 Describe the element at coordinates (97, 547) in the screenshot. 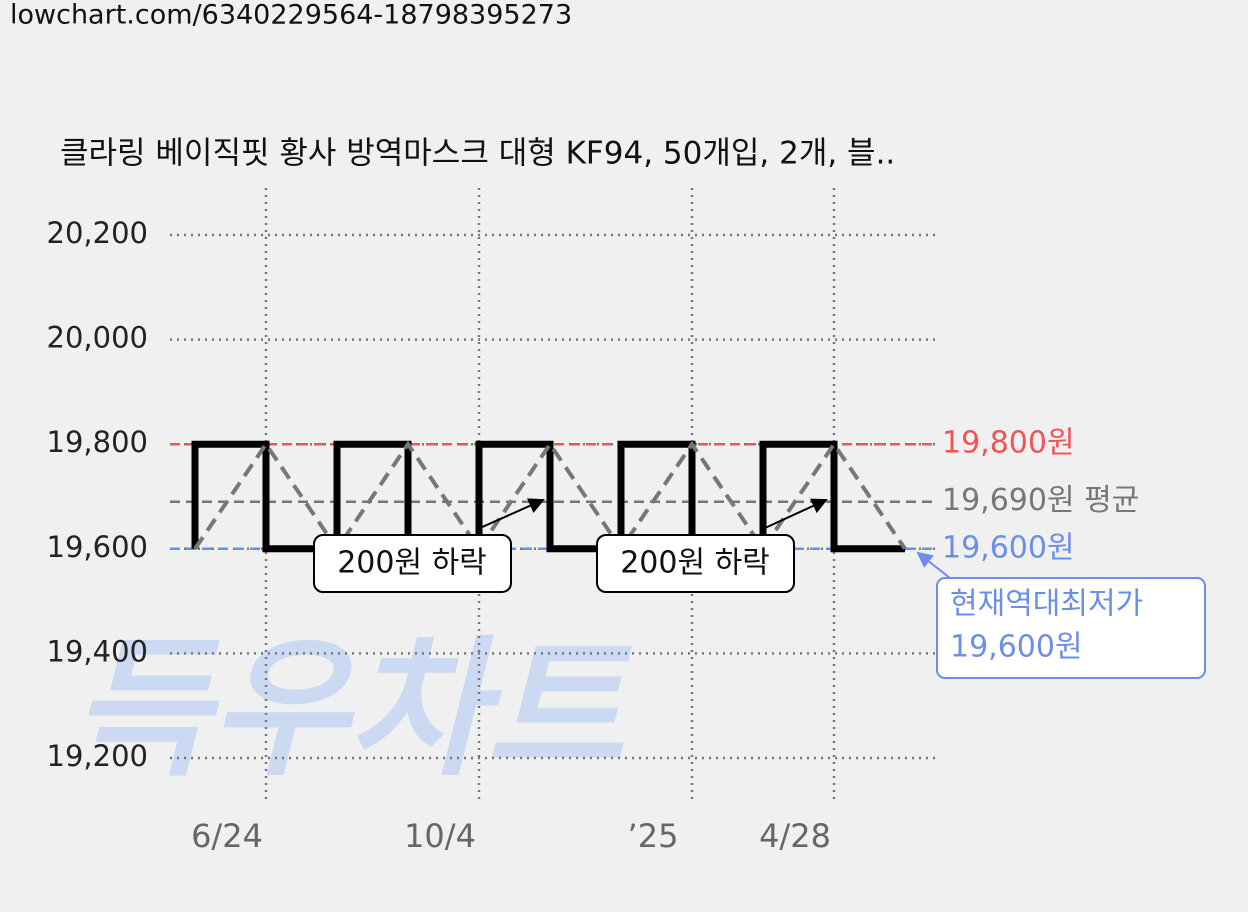

I see `y-tick-label: 19,600` at that location.